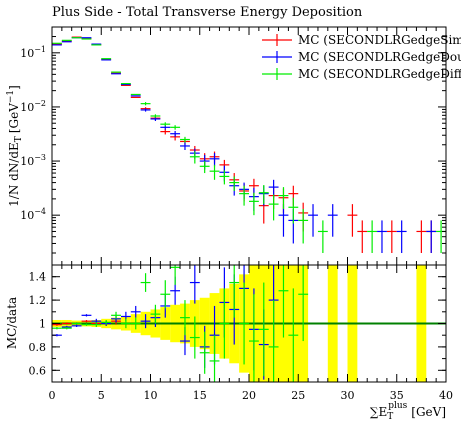  Describe the element at coordinates (38, 300) in the screenshot. I see `ratio-y-tick-label: 1.2` at that location.